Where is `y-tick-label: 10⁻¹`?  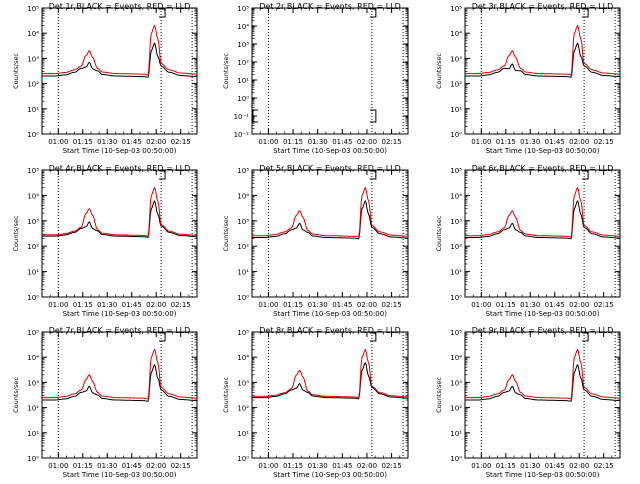
y-tick-label: 10⁻¹ is located at coordinates (242, 117).